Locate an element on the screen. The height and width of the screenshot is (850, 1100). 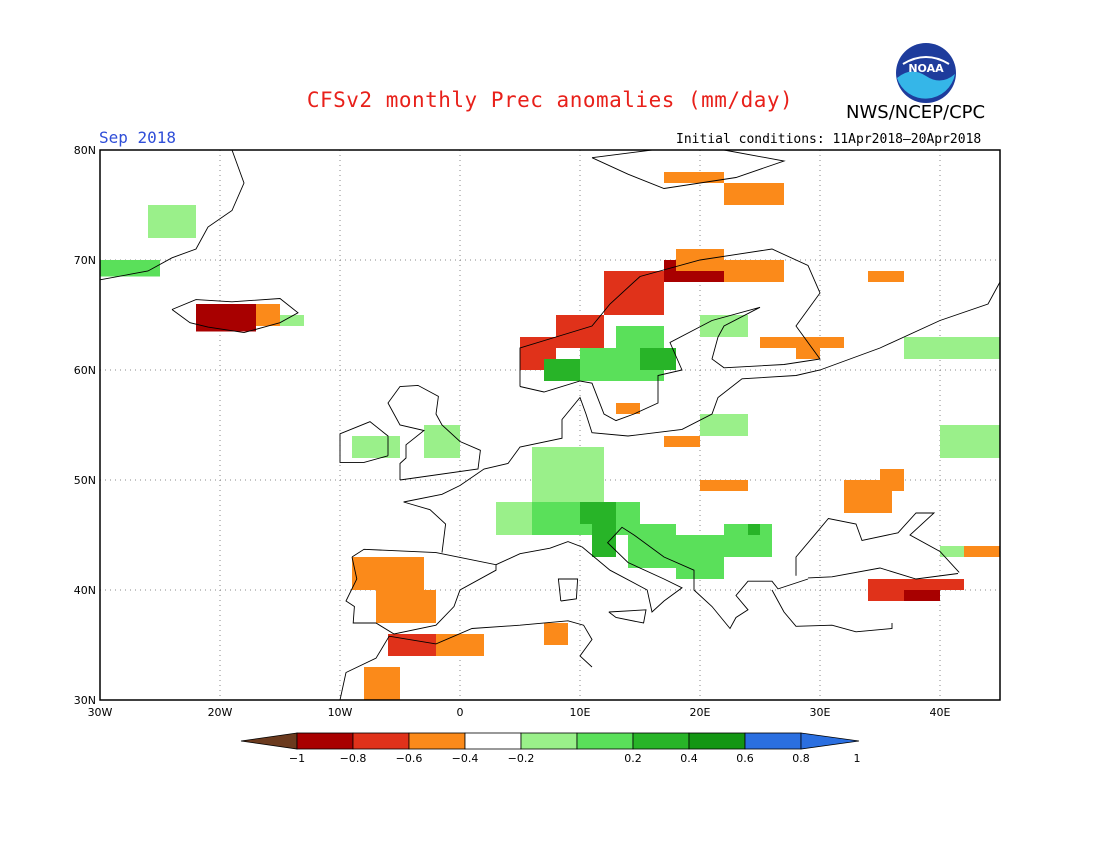
lon-tick-label: 30W is located at coordinates (100, 712).